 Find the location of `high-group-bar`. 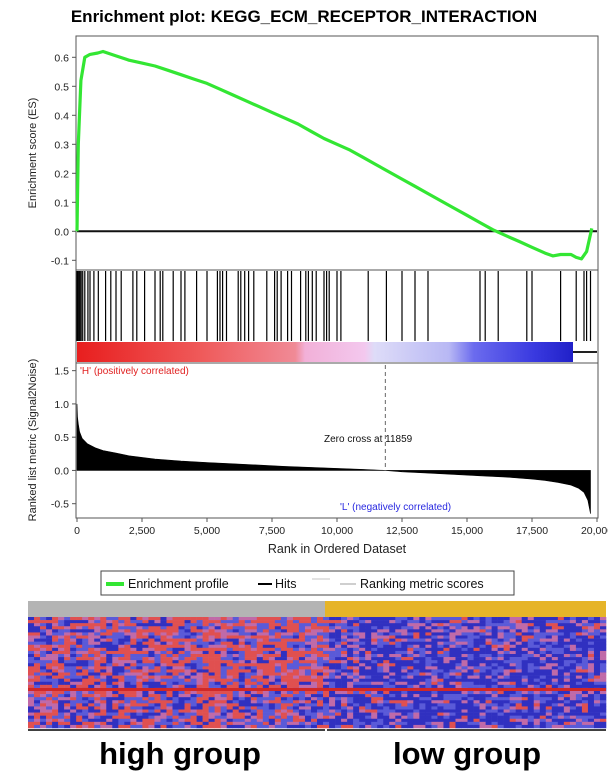

high-group-bar is located at coordinates (176, 609).